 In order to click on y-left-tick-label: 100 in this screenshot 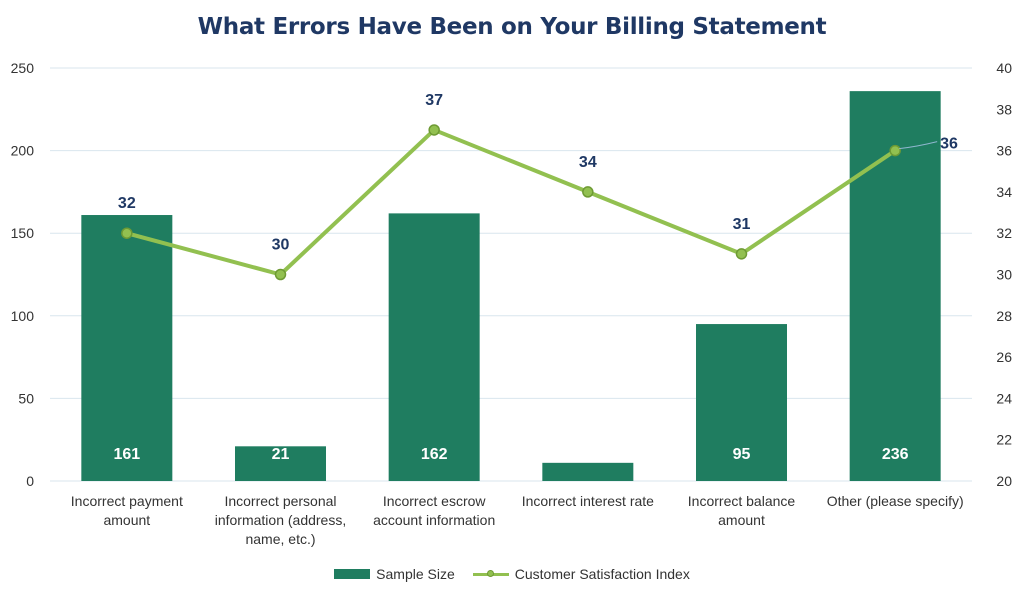, I will do `click(23, 316)`.